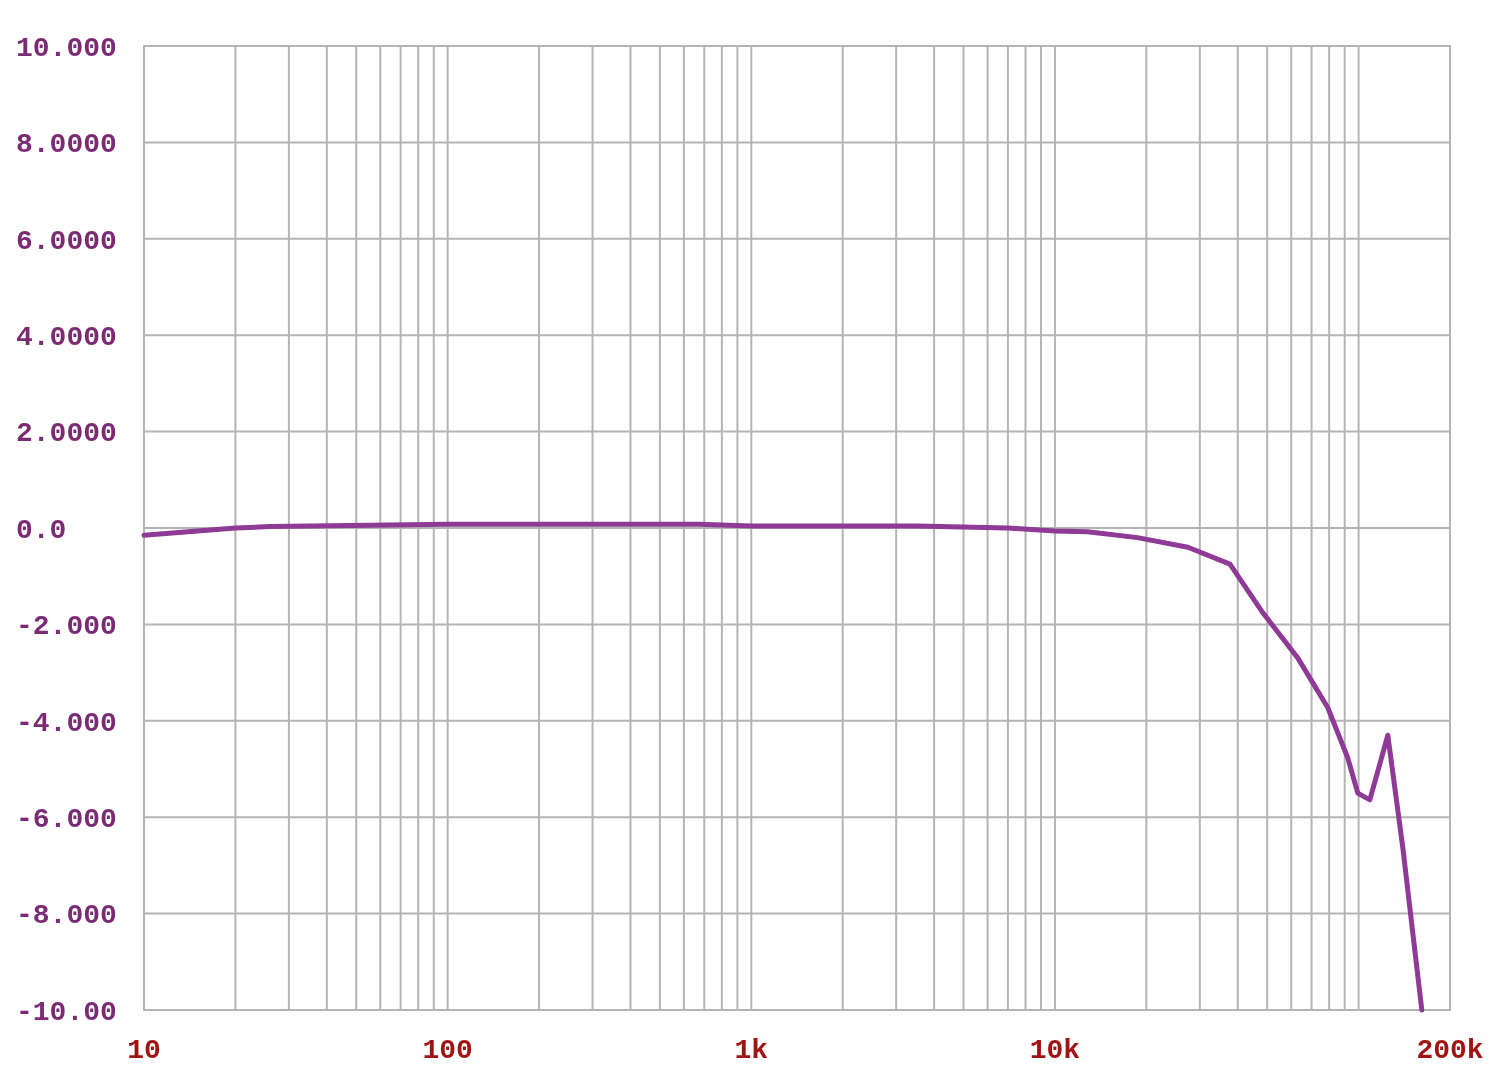 This screenshot has width=1500, height=1072. Describe the element at coordinates (66, 434) in the screenshot. I see `y-tick-label: 2.0000` at that location.